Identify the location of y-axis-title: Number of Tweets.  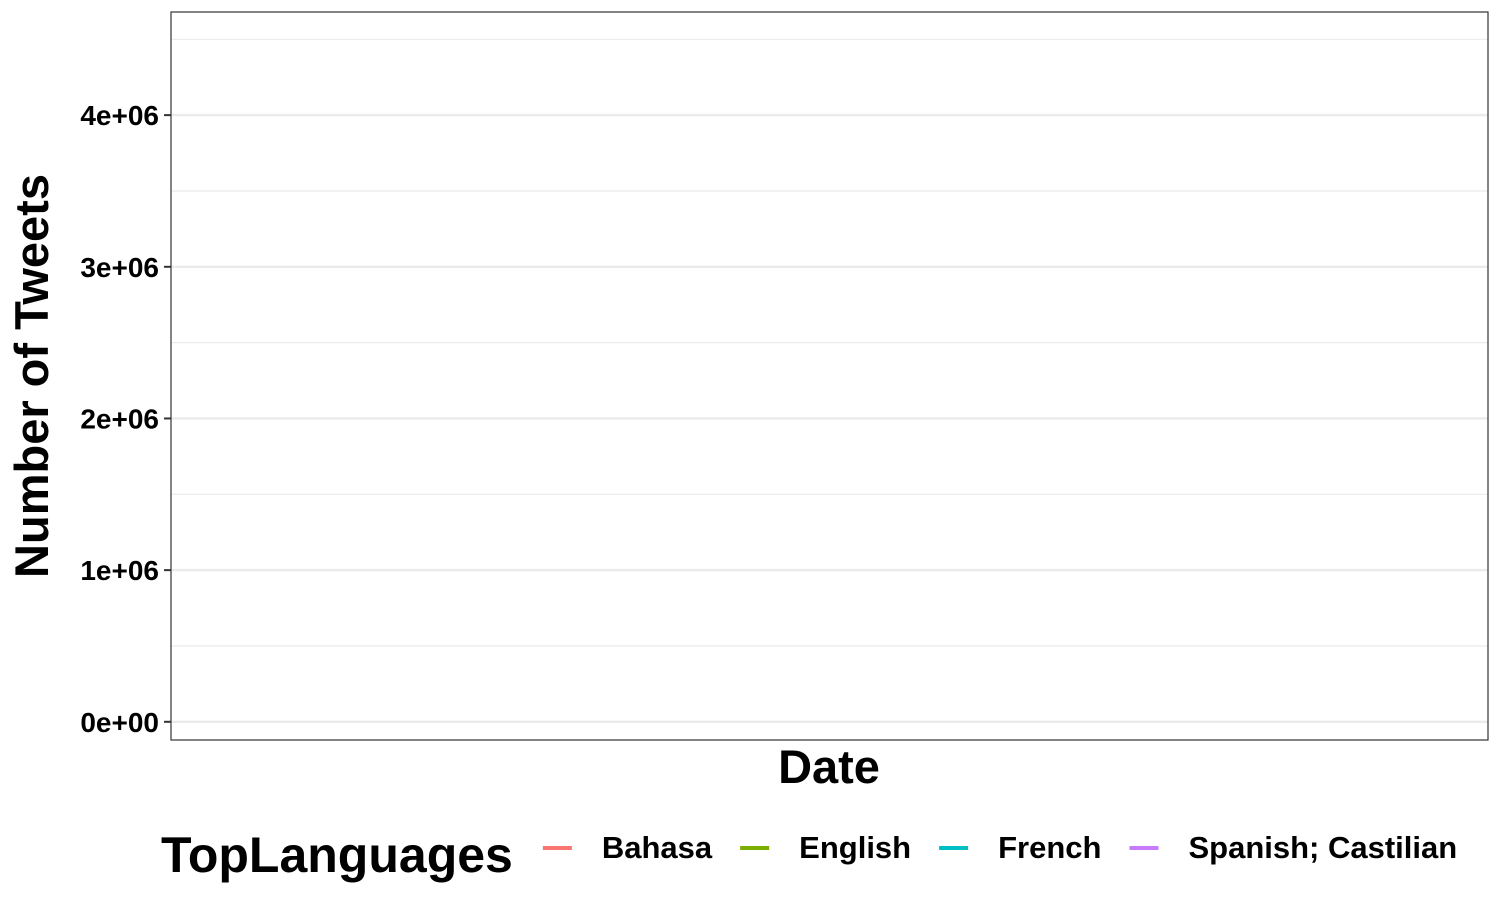
(31, 376).